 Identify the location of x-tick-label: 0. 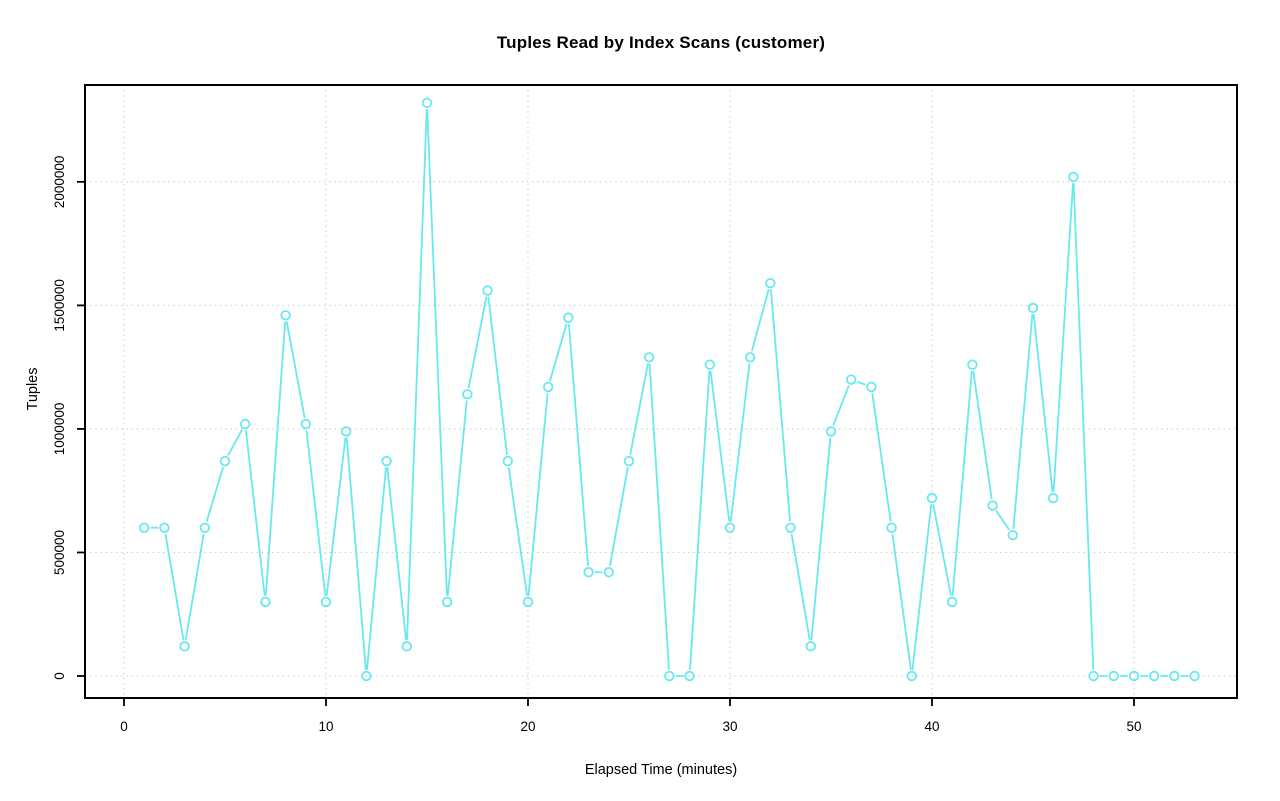
(124, 726).